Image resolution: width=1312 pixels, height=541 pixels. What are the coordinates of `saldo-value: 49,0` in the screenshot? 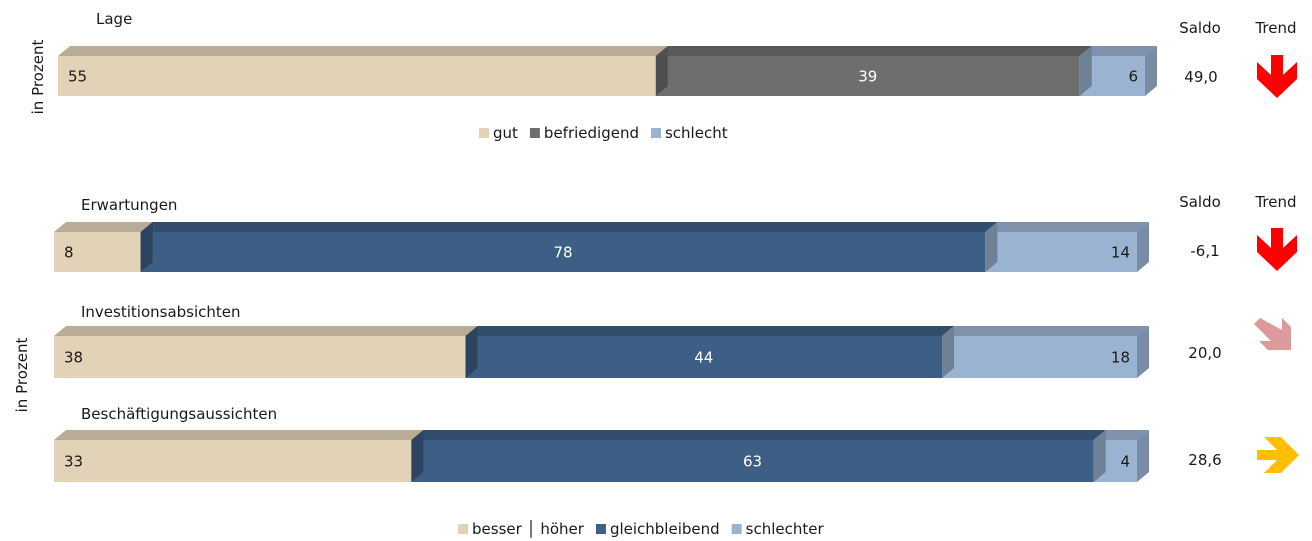 It's located at (1200, 77).